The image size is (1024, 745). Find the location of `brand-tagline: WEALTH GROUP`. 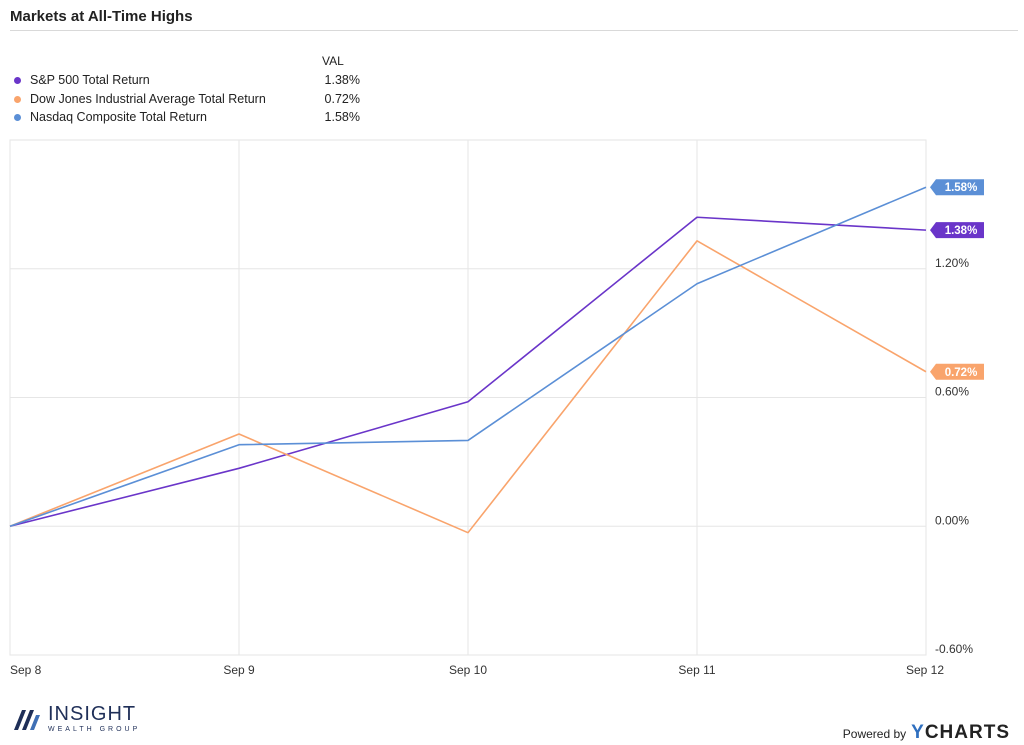

brand-tagline: WEALTH GROUP is located at coordinates (94, 729).